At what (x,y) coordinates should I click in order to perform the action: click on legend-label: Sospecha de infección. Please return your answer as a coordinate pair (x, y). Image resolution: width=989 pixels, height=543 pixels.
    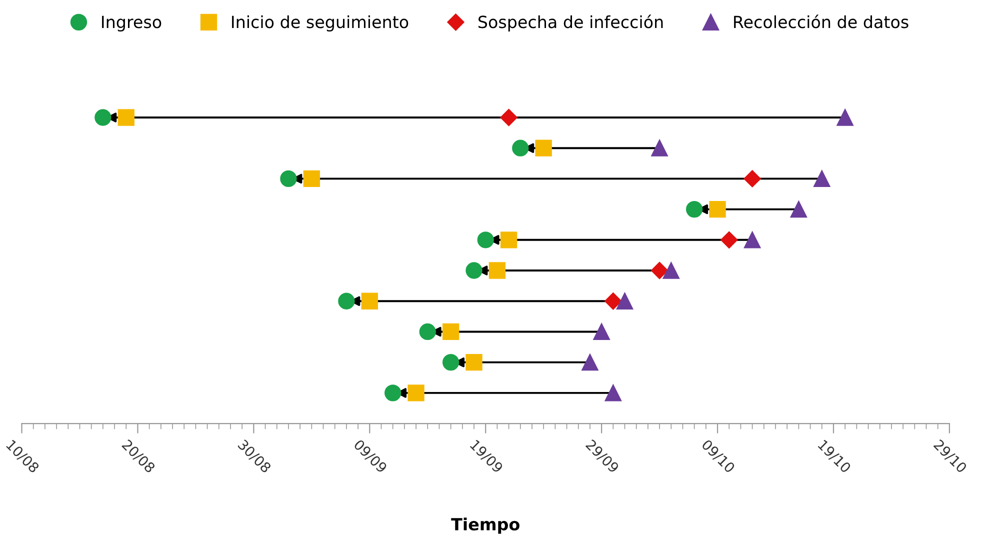
    Looking at the image, I should click on (570, 23).